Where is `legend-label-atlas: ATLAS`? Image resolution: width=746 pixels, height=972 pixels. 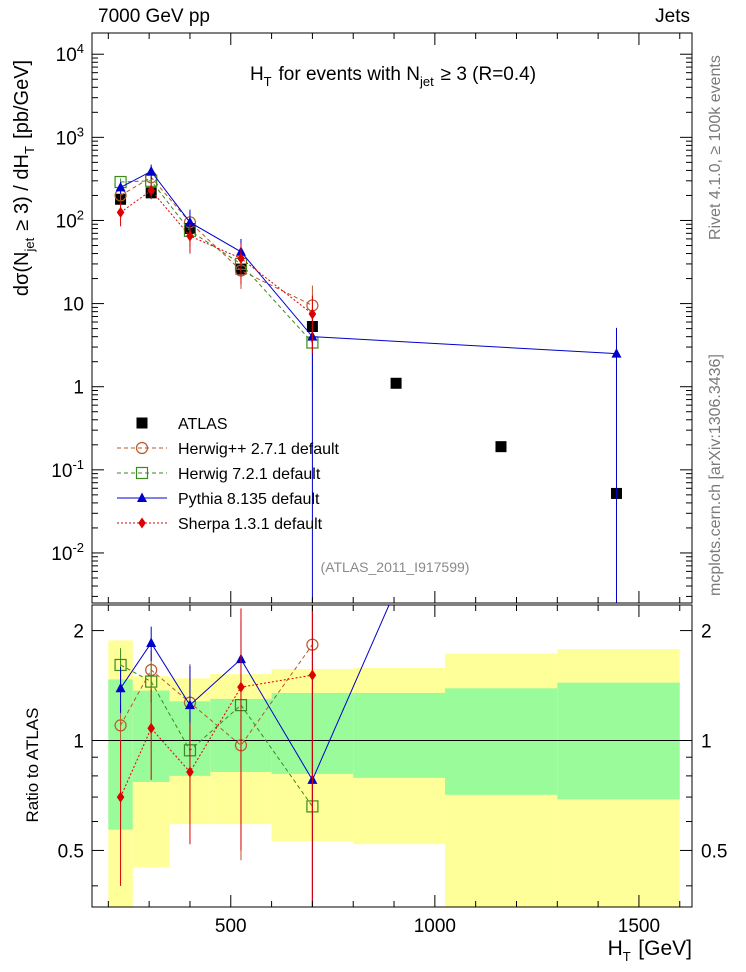
legend-label-atlas: ATLAS is located at coordinates (203, 424).